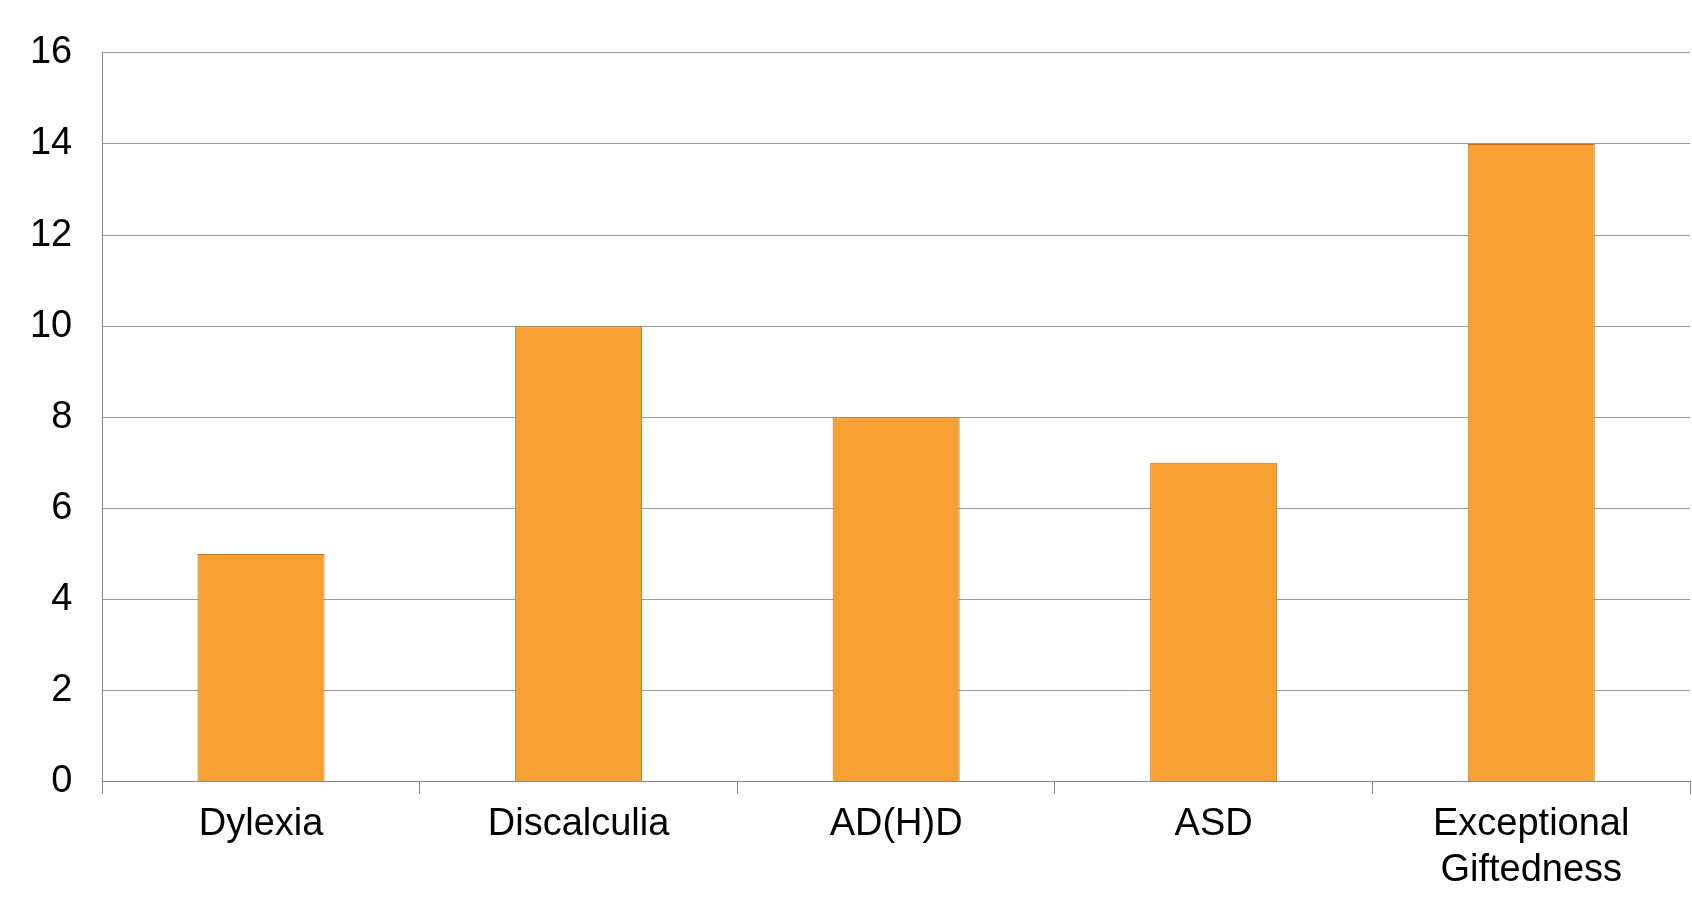 Image resolution: width=1692 pixels, height=901 pixels. I want to click on y-tick-label: 10, so click(51, 323).